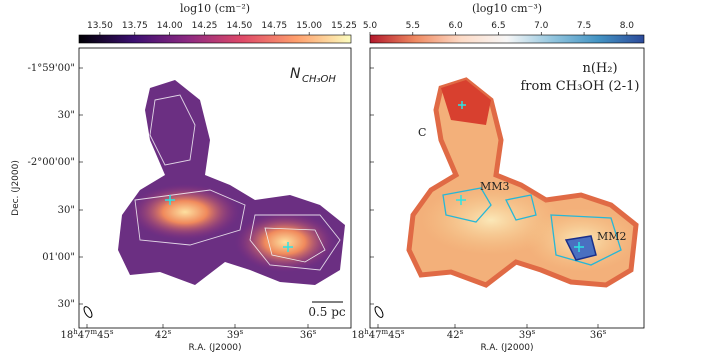 Image resolution: width=720 pixels, height=364 pixels. I want to click on colorbar-tick-label: 15.00, so click(309, 26).